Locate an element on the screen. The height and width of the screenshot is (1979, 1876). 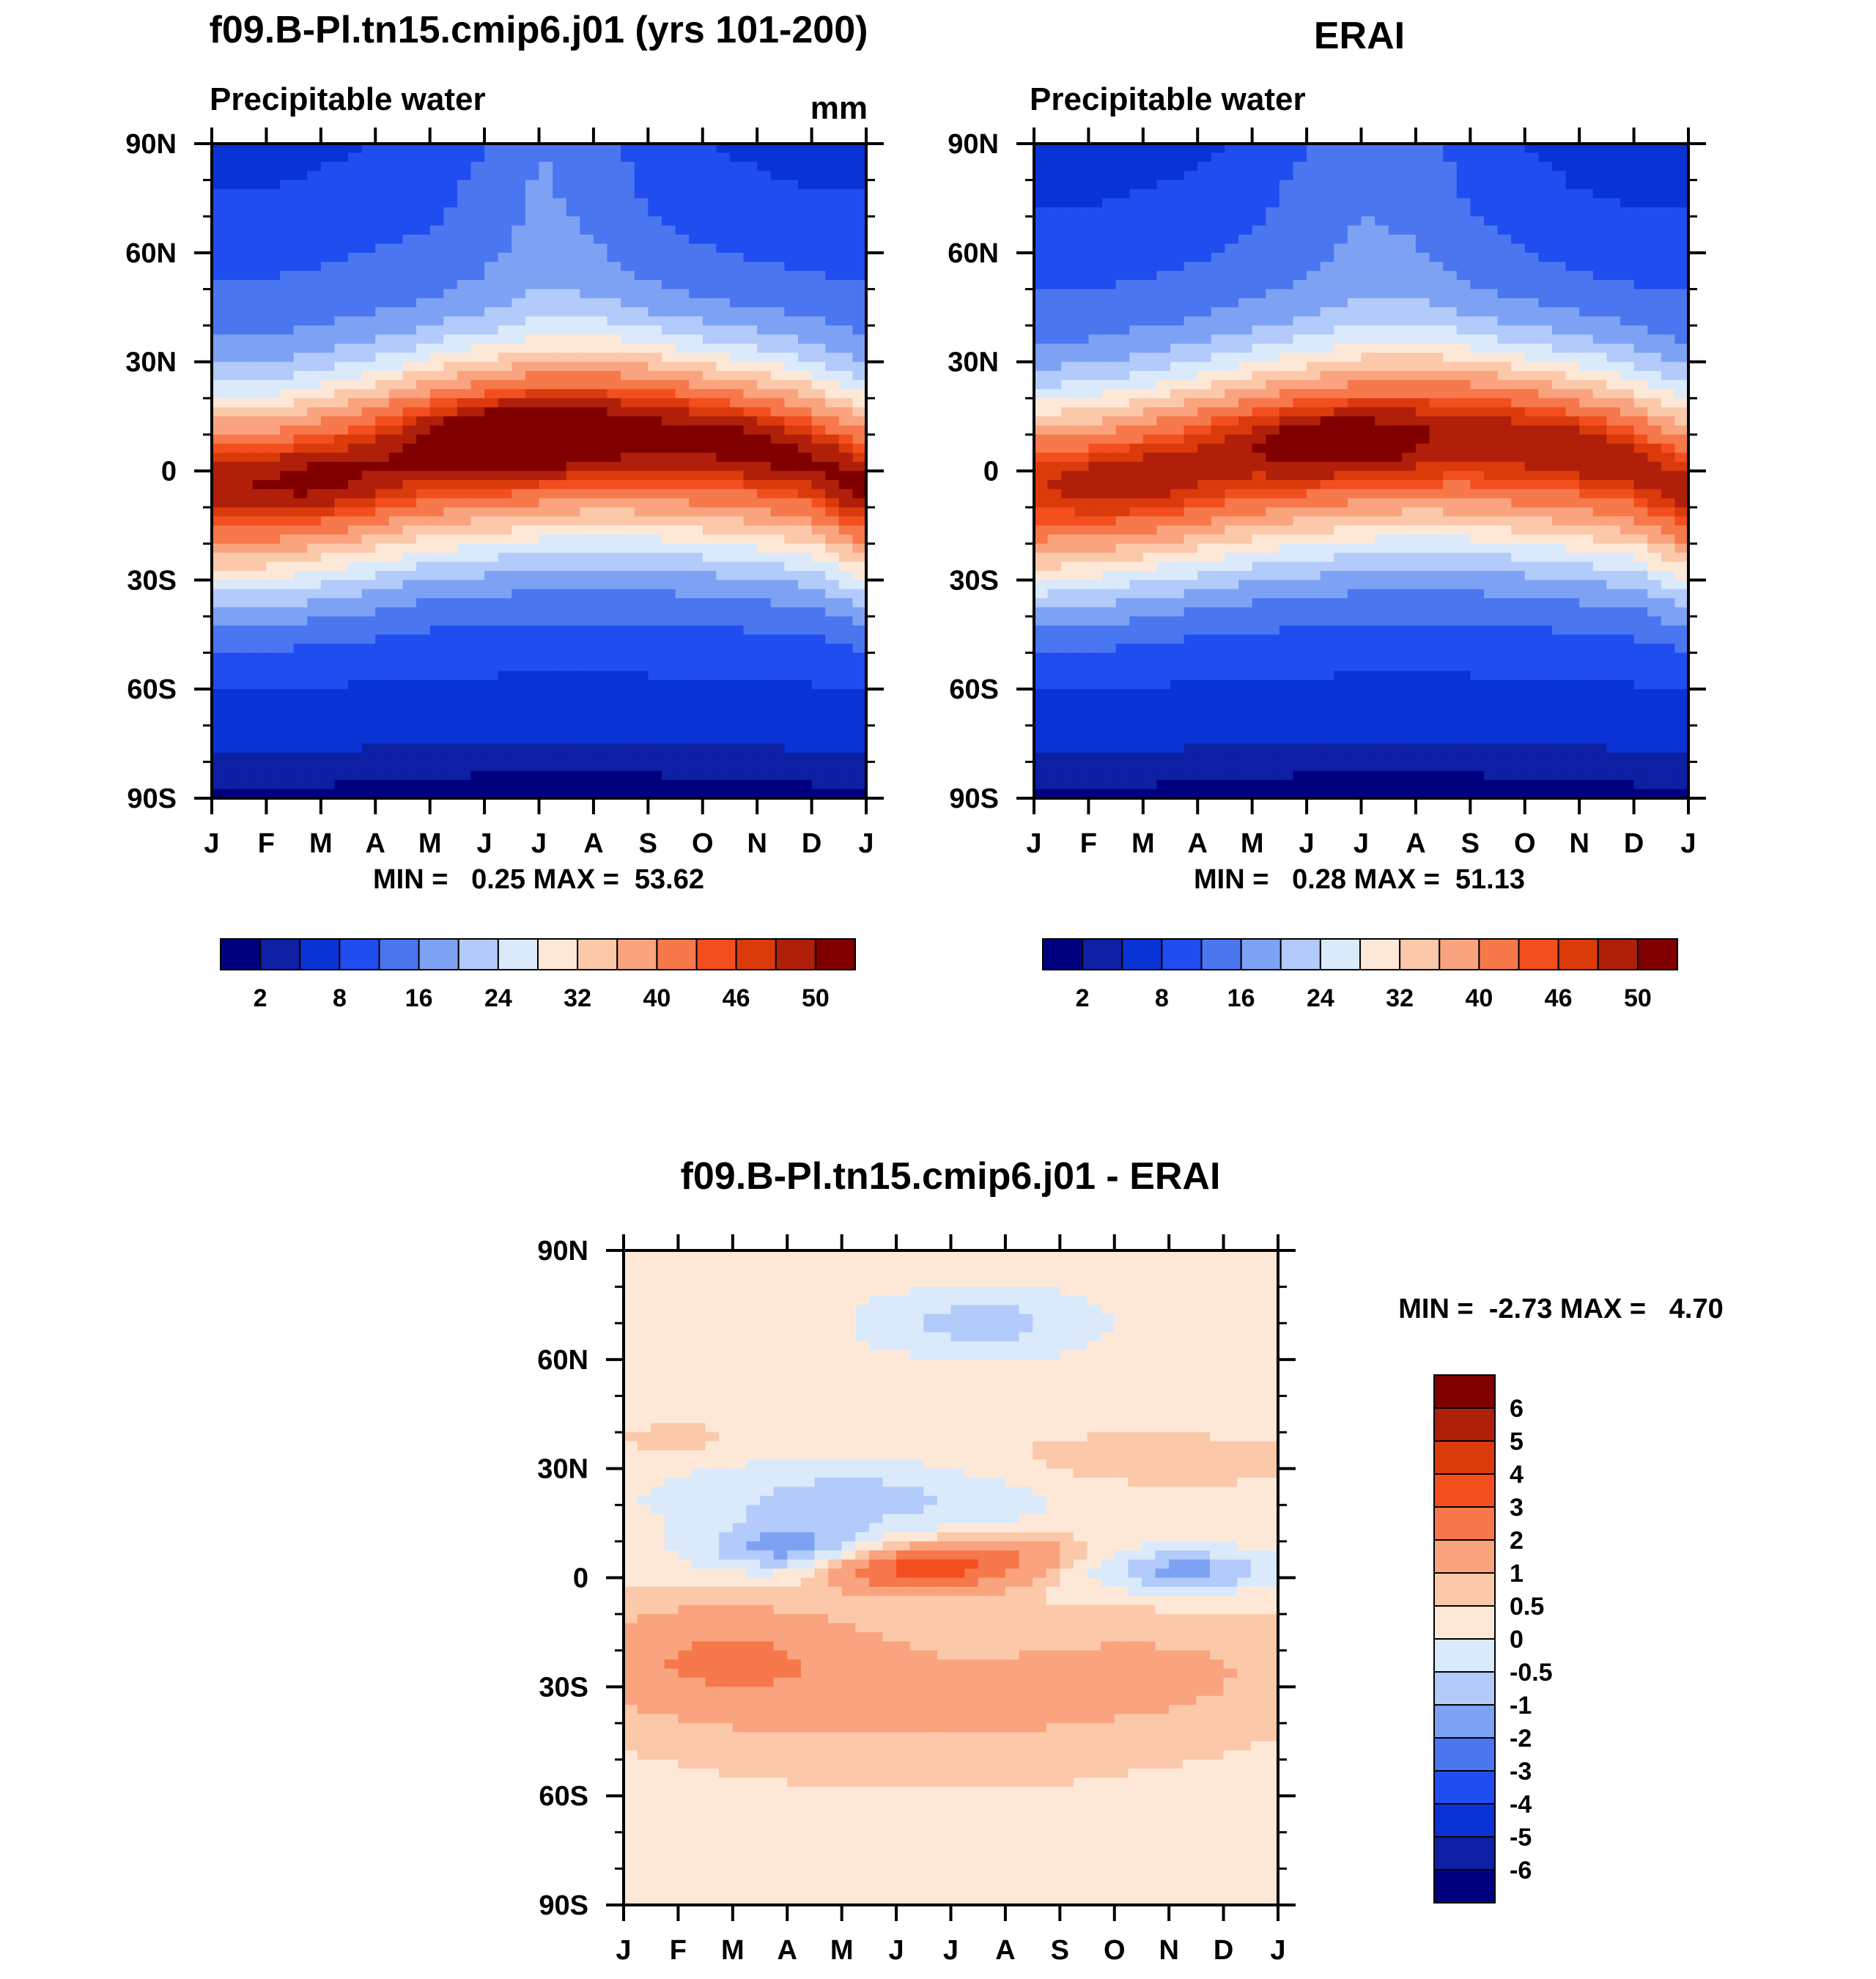
model-colorbar-box is located at coordinates (280, 954).